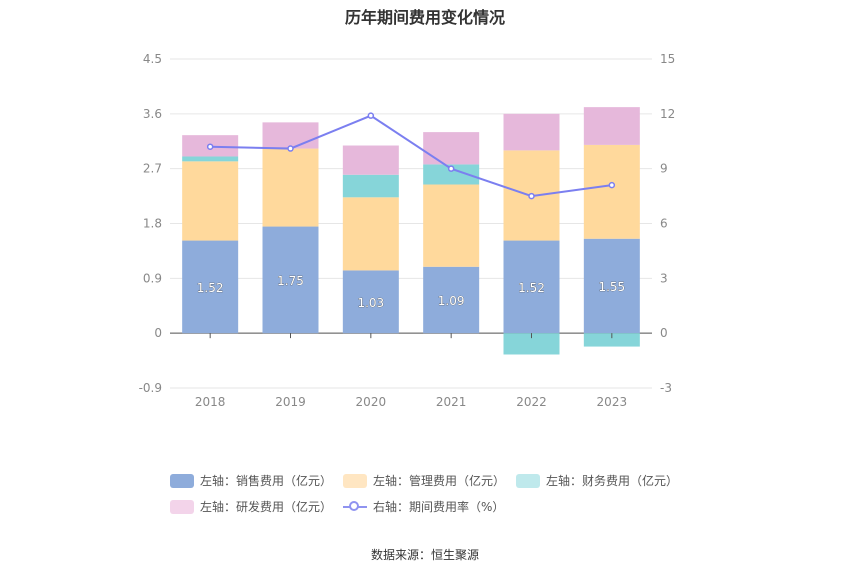  I want to click on bar-sales-2019, so click(290, 280).